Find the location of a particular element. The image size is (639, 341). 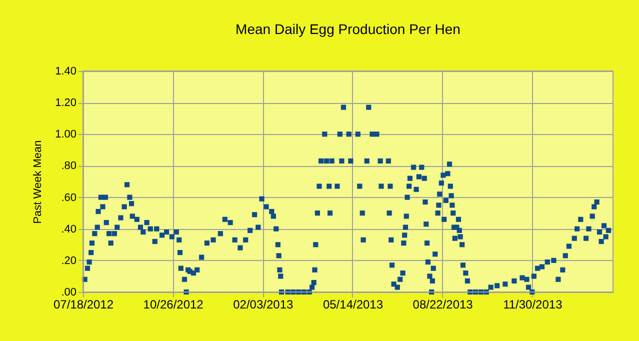

y-tick-label: .40 is located at coordinates (68, 229).